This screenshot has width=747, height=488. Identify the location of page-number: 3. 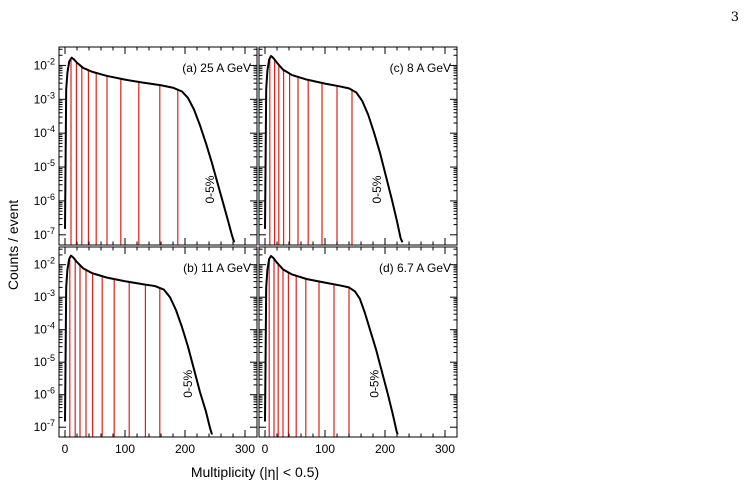
(734, 17).